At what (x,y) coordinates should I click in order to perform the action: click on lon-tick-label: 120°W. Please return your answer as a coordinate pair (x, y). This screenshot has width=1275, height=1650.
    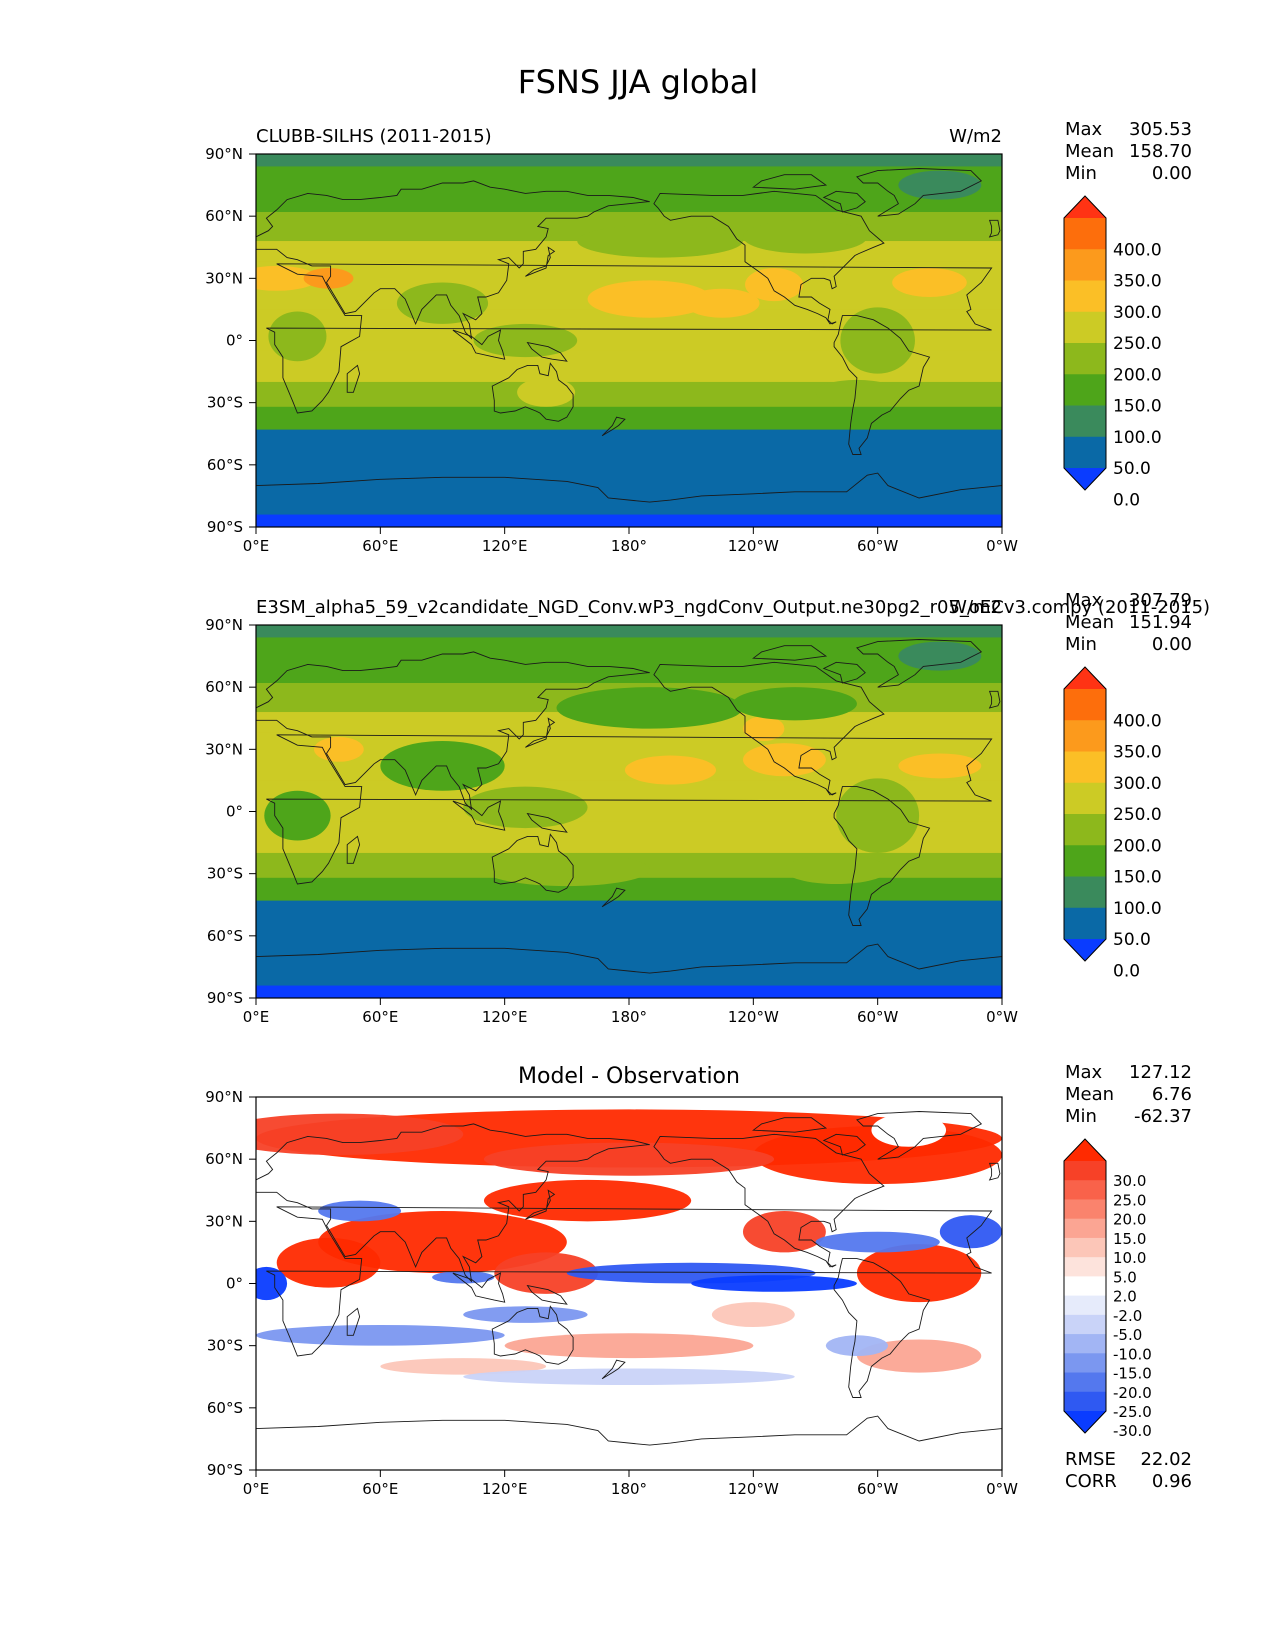
    Looking at the image, I should click on (753, 546).